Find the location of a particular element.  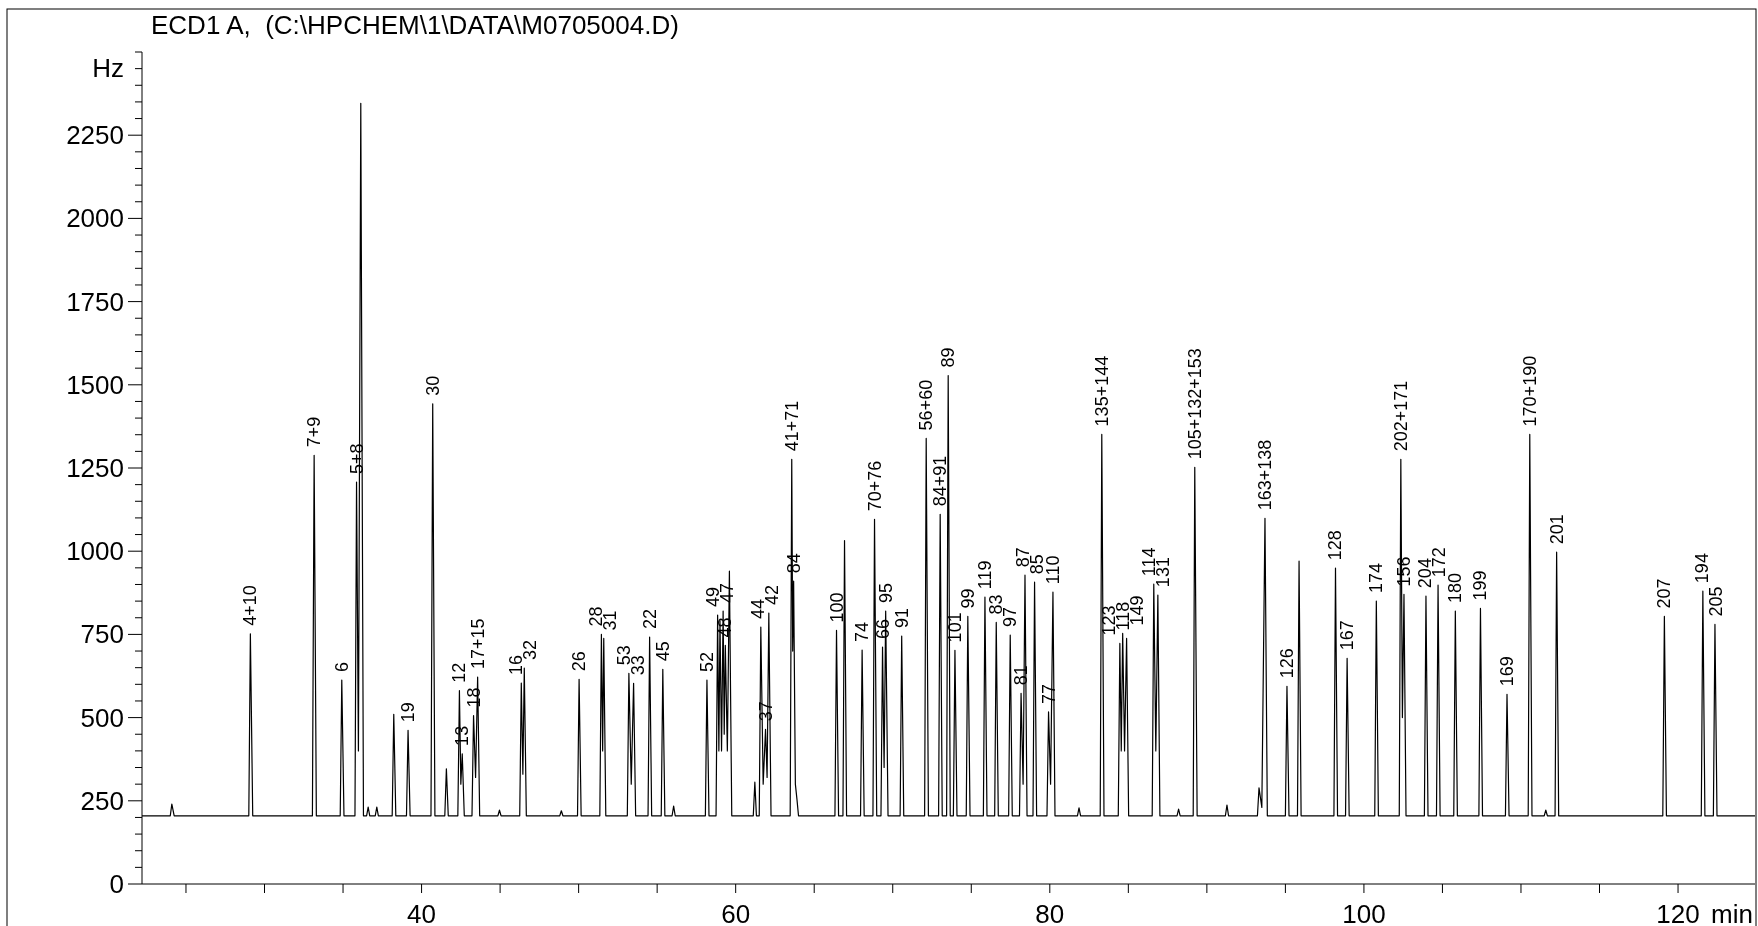

annotation: 18 is located at coordinates (473, 697).